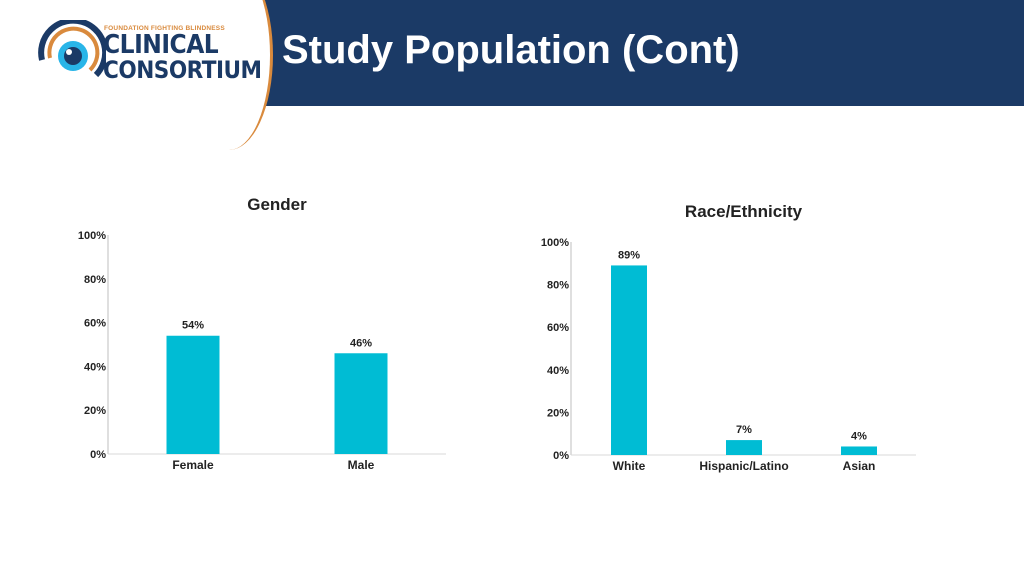 This screenshot has width=1024, height=575. Describe the element at coordinates (558, 286) in the screenshot. I see `race-y-tick-label: 80%` at that location.